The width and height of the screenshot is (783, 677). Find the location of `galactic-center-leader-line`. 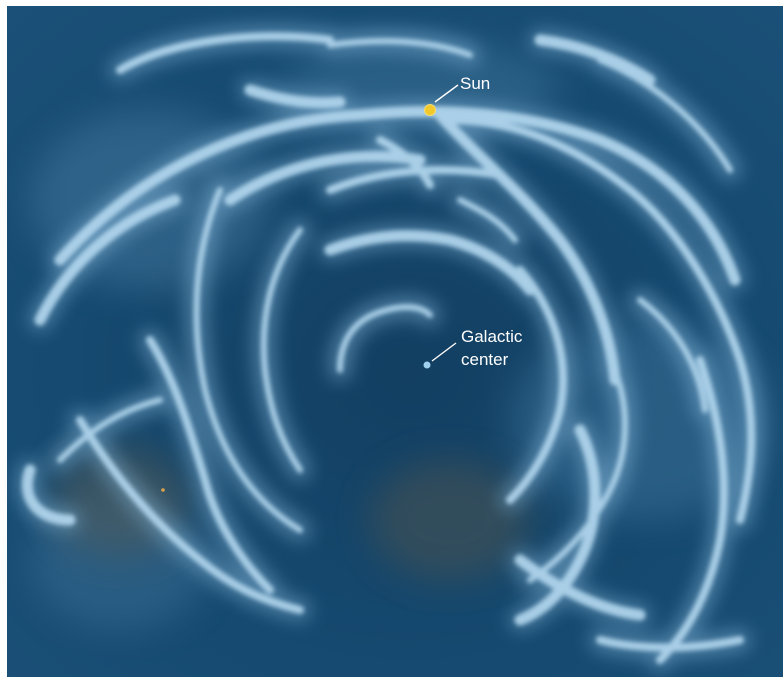

galactic-center-leader-line is located at coordinates (444, 352).